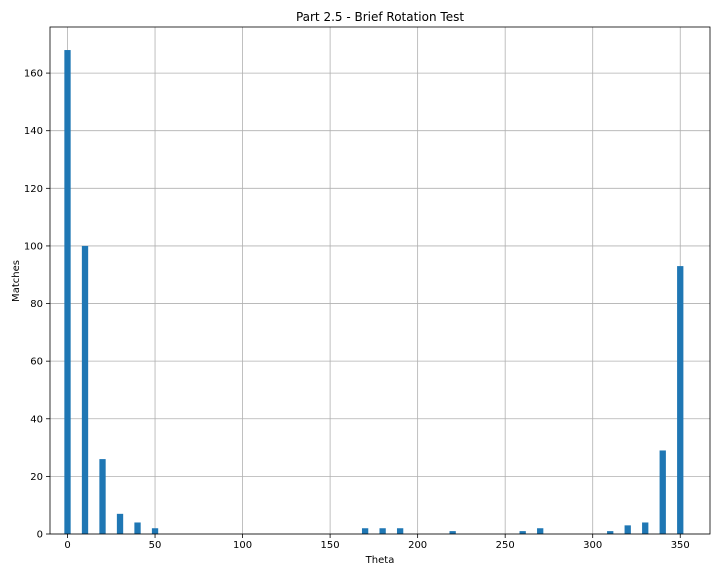  I want to click on x-tick-label: 350, so click(680, 545).